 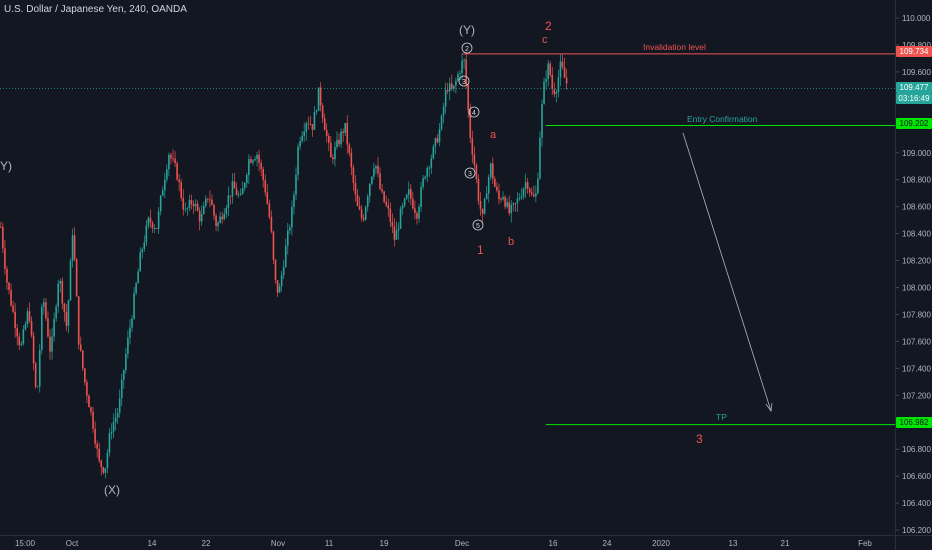 What do you see at coordinates (545, 40) in the screenshot?
I see `wave-label-c: c` at bounding box center [545, 40].